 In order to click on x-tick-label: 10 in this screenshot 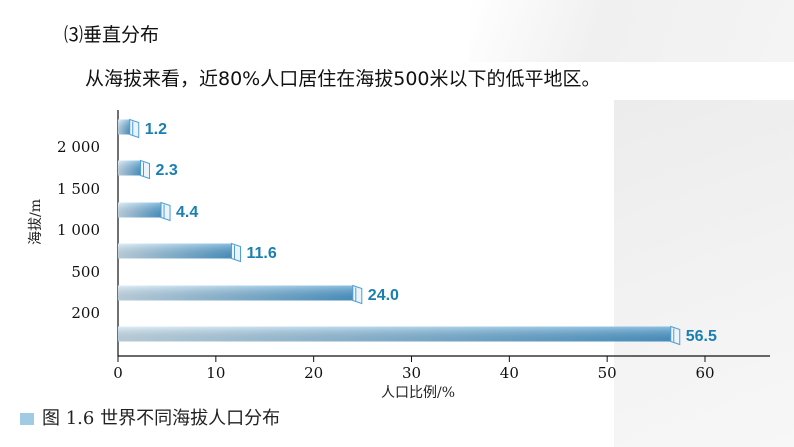, I will do `click(215, 373)`.